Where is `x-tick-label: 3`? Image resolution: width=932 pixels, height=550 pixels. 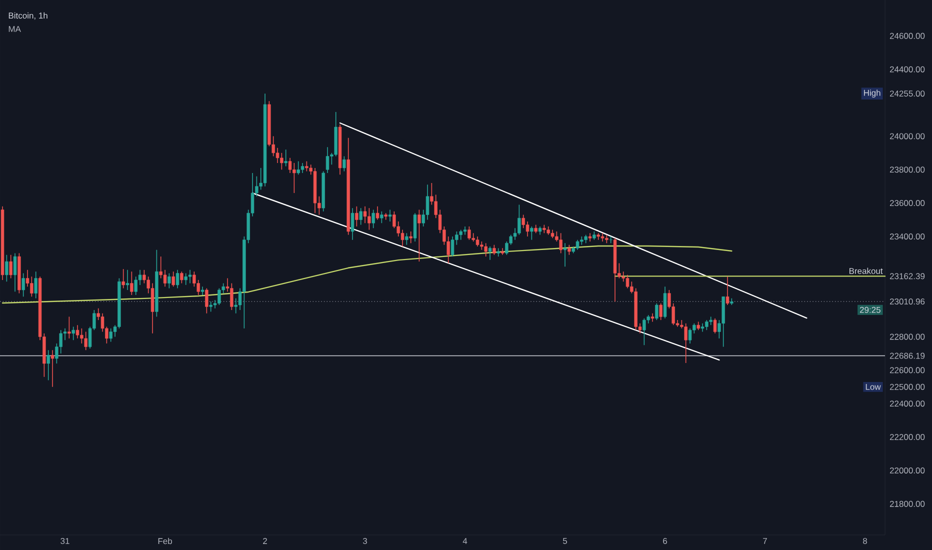
x-tick-label: 3 is located at coordinates (365, 541).